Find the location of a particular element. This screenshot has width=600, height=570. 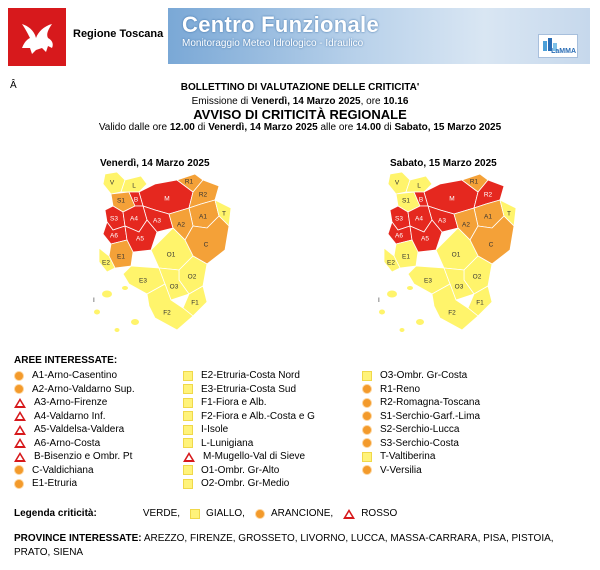

zone-e2 is located at coordinates (392, 260).